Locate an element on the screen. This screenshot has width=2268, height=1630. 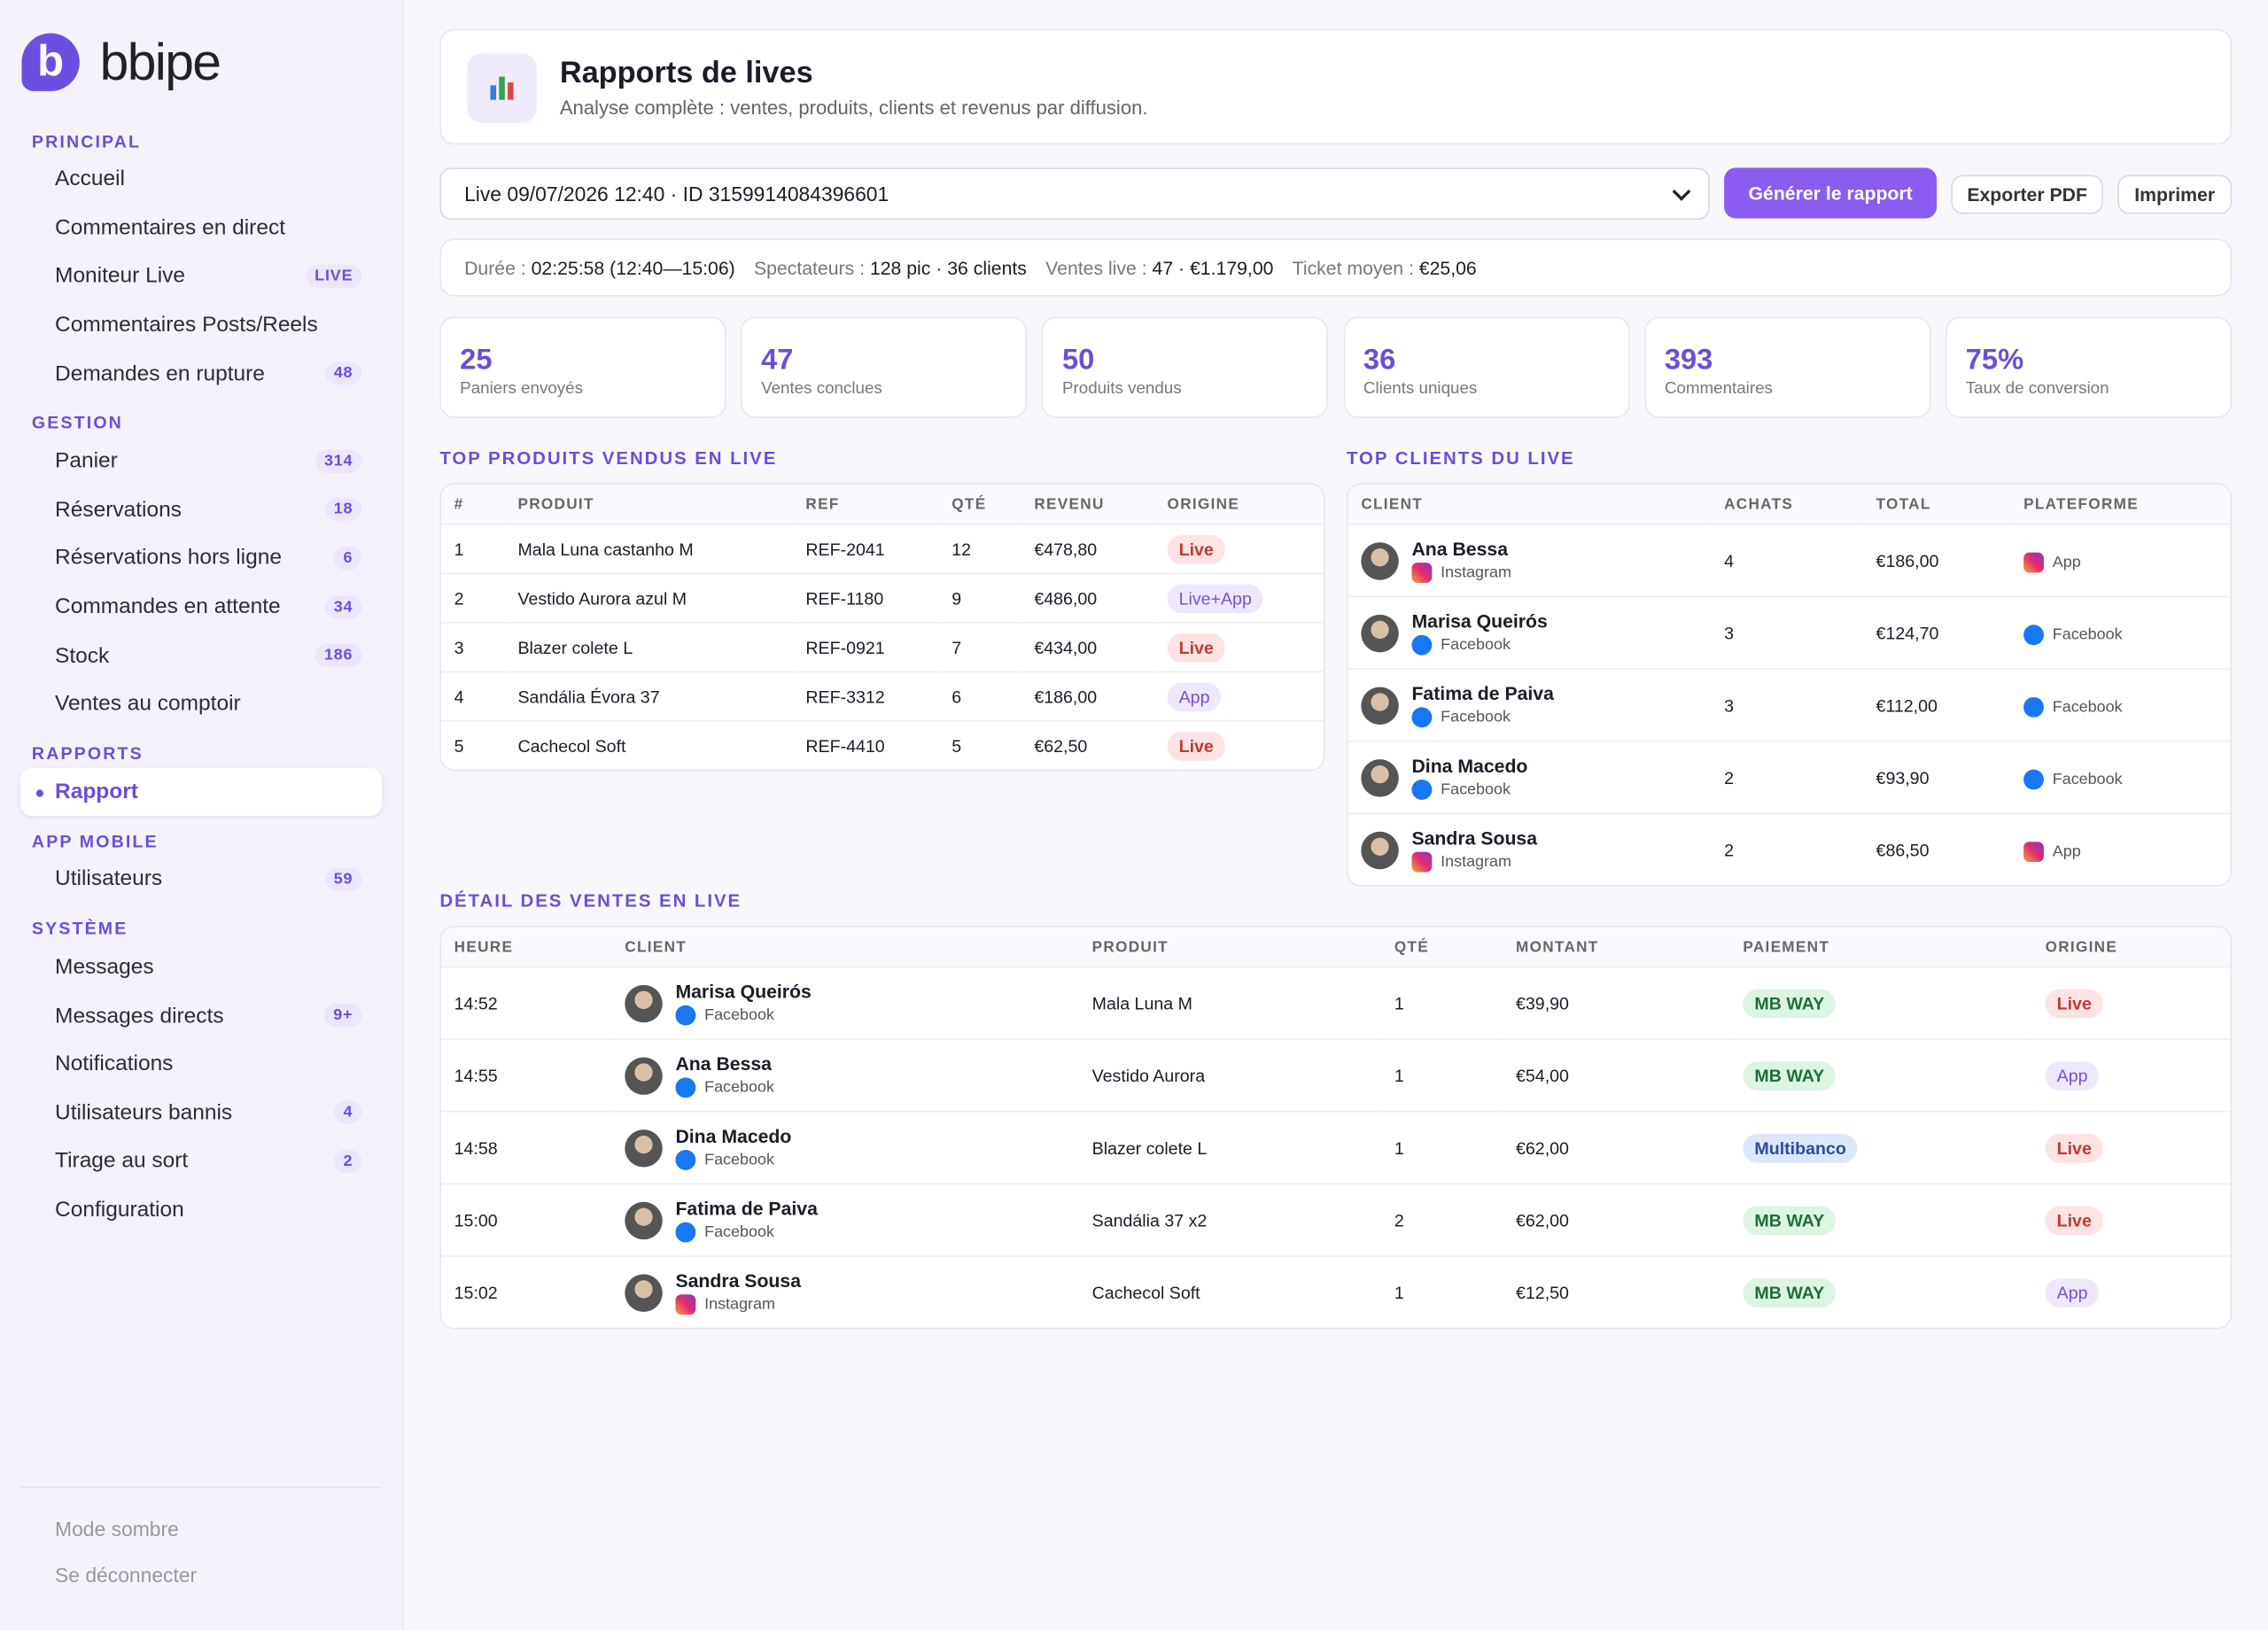
nav-item: Tirage au sort 2 is located at coordinates (201, 1161).